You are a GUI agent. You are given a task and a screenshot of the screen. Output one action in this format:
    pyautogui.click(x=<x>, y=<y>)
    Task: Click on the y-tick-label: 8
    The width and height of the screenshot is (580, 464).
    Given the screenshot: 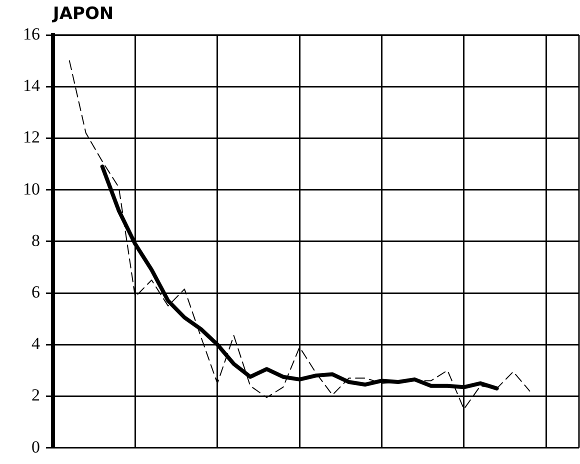 What is the action you would take?
    pyautogui.click(x=36, y=240)
    